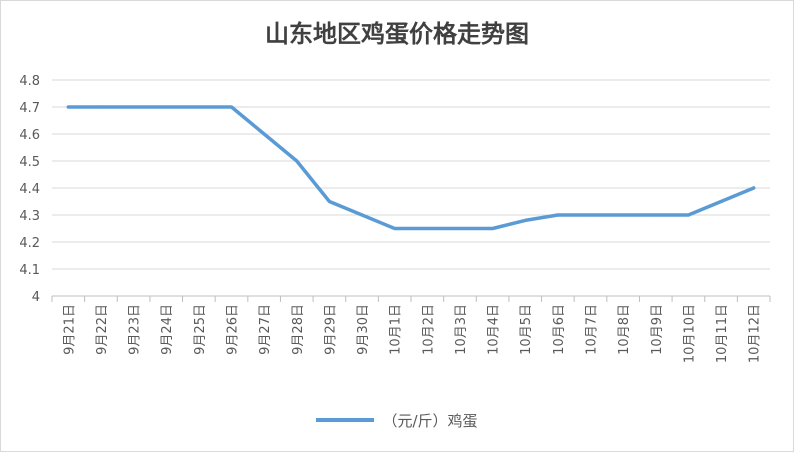 The width and height of the screenshot is (794, 452). What do you see at coordinates (345, 420) in the screenshot?
I see `legend-swatch` at bounding box center [345, 420].